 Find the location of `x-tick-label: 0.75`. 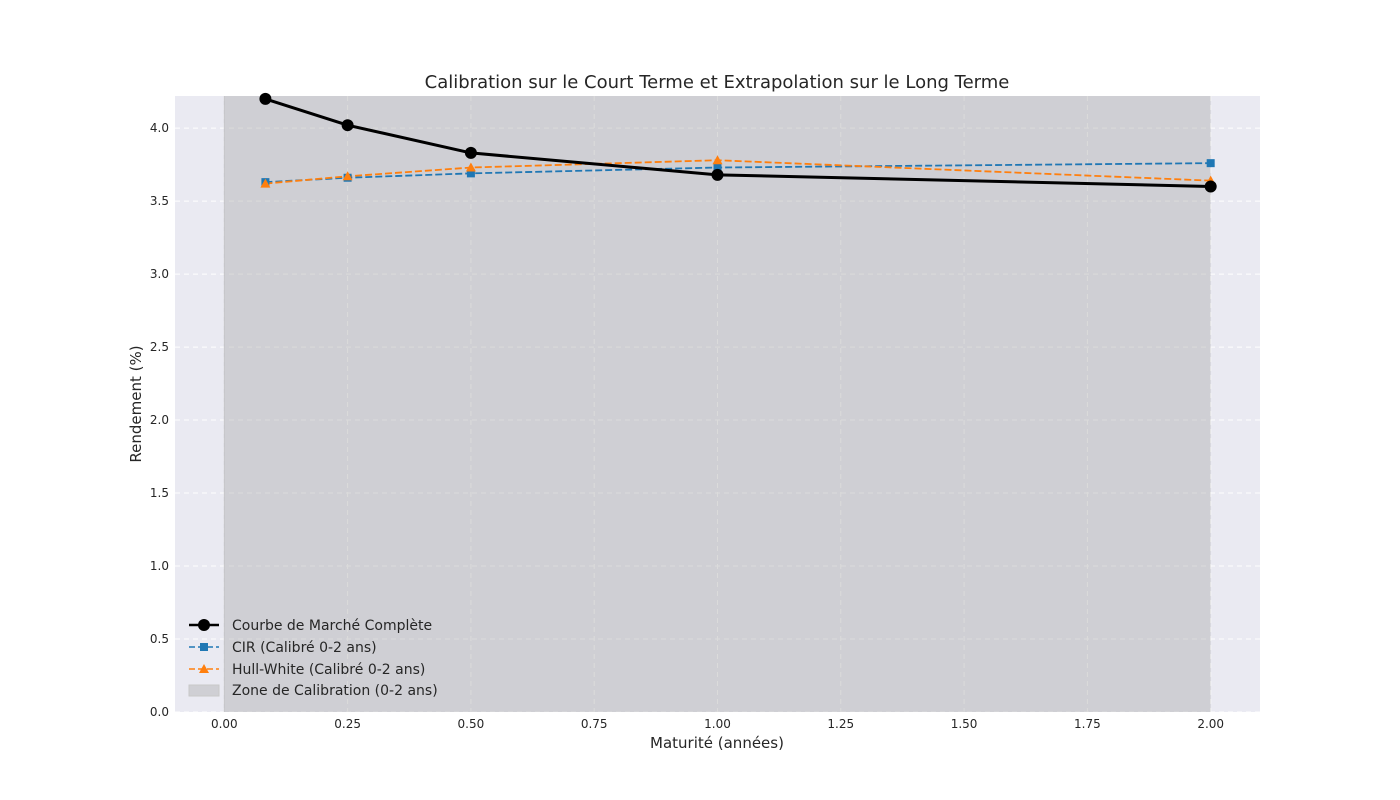

x-tick-label: 0.75 is located at coordinates (594, 724).